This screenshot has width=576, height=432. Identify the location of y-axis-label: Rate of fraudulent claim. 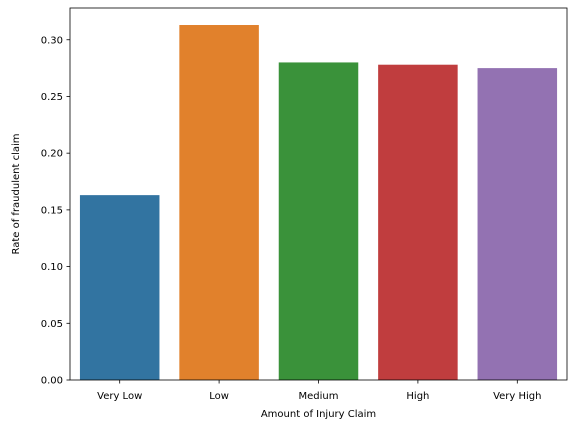
(16, 193).